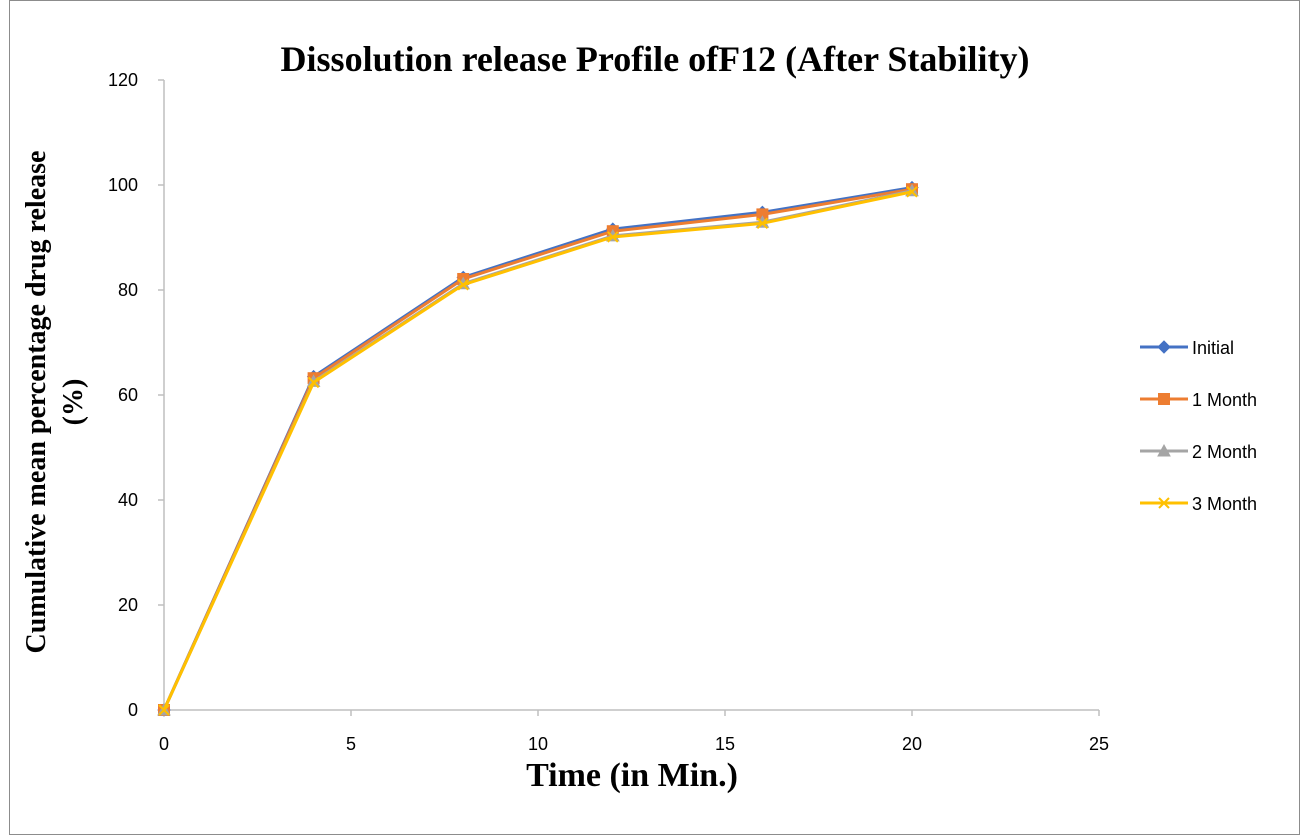 The width and height of the screenshot is (1304, 835). Describe the element at coordinates (128, 605) in the screenshot. I see `y-tick-label: 20` at that location.